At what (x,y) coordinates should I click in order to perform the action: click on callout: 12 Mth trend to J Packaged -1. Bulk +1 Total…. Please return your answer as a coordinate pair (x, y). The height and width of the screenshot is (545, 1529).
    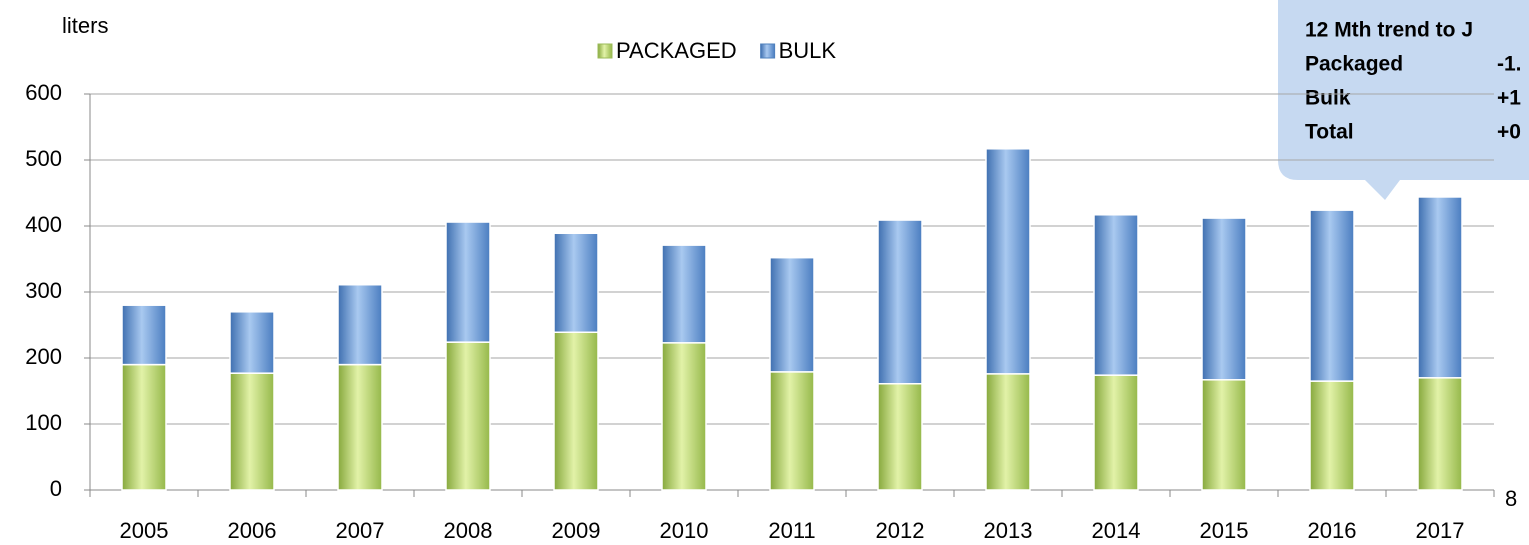
    Looking at the image, I should click on (1403, 100).